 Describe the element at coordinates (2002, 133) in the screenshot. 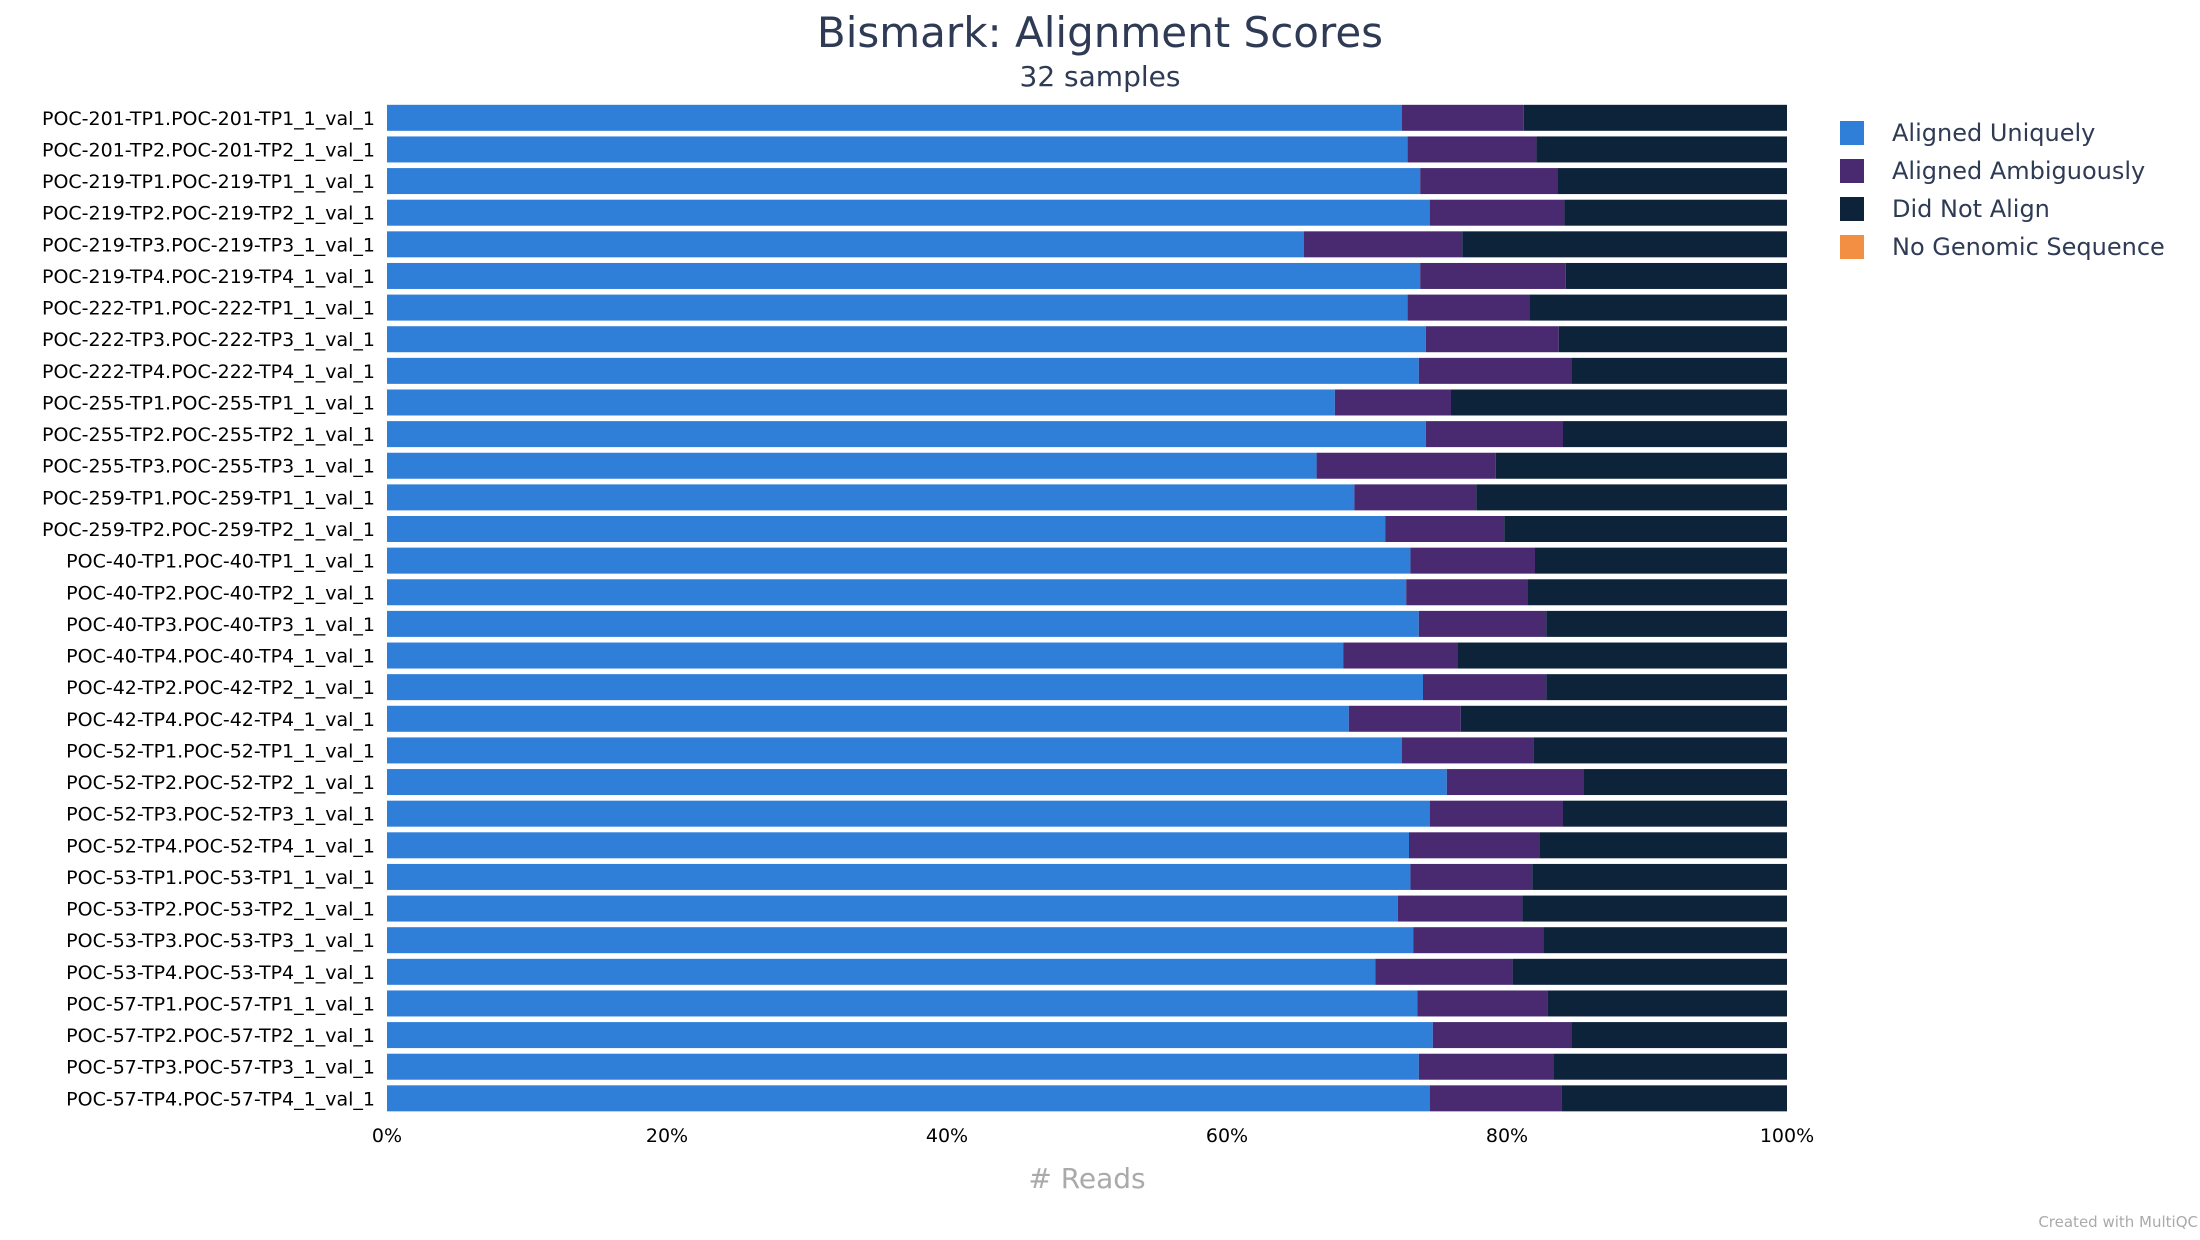

I see `legend-item-aligned-uniquely: Aligned Uniquely` at that location.